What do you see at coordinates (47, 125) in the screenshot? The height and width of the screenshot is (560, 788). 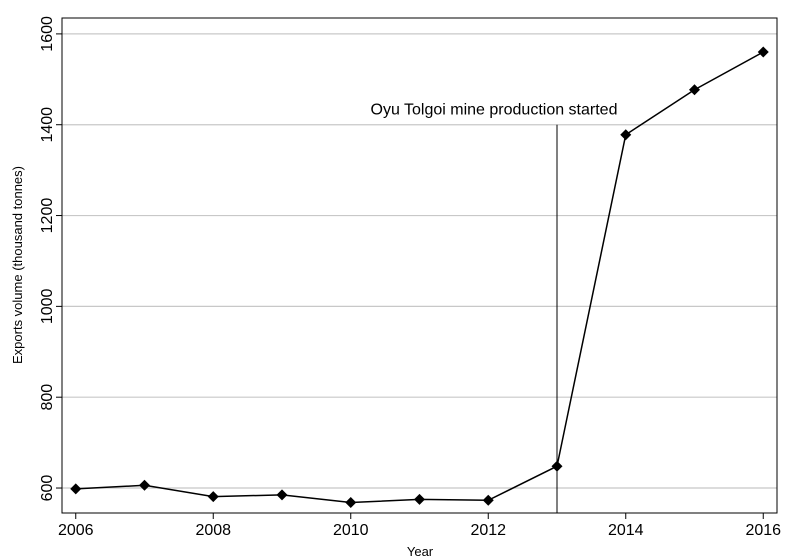 I see `y-tick-label: 1400` at bounding box center [47, 125].